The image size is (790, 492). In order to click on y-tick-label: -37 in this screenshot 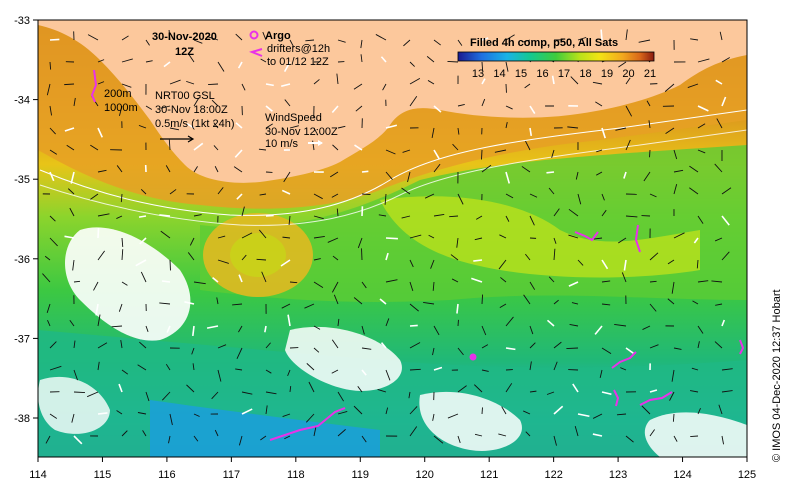, I will do `click(22, 339)`.